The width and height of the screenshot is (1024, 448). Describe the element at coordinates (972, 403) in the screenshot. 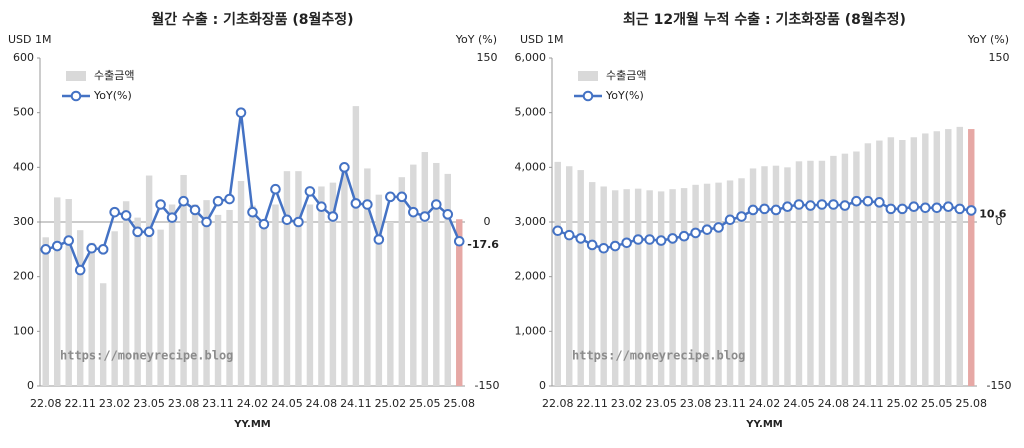

I see `x-tick-label: 25.08` at that location.